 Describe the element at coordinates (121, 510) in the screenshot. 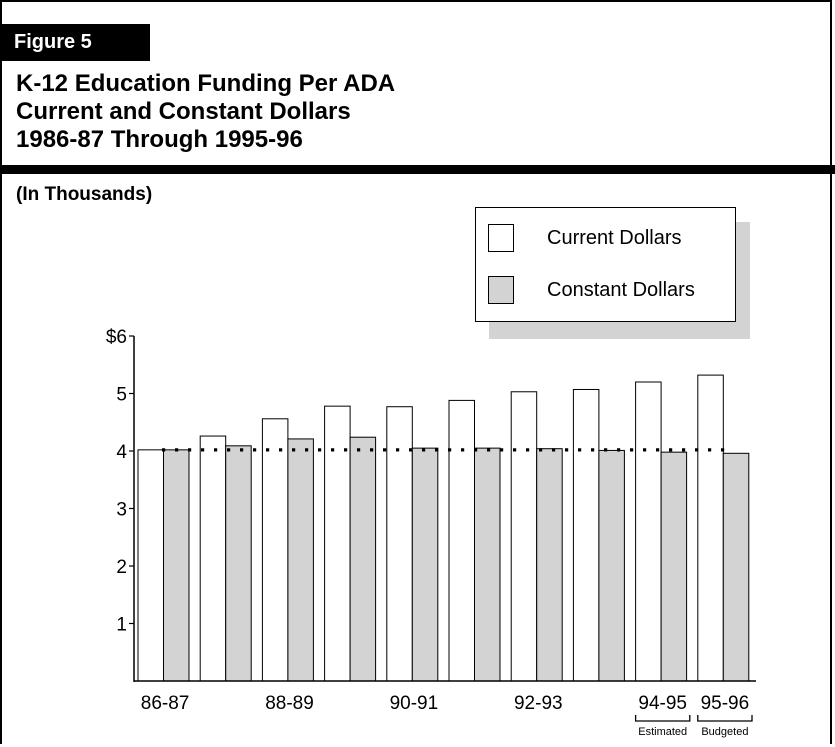

I see `y-tick-label-3: 3` at that location.